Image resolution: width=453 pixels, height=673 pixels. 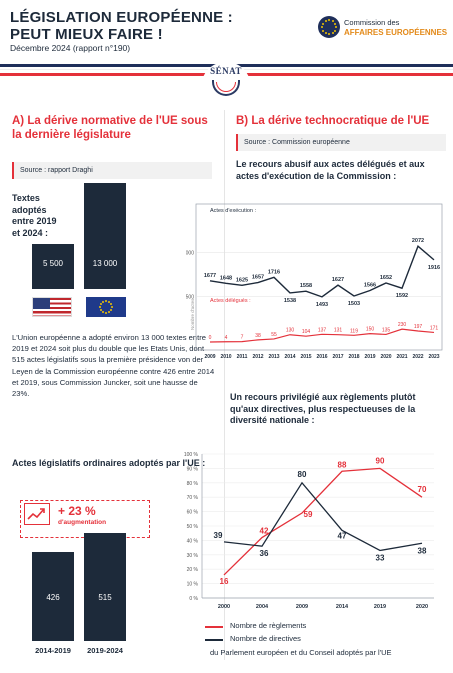 What do you see at coordinates (242, 357) in the screenshot?
I see `x-tick-label: 2011` at bounding box center [242, 357].